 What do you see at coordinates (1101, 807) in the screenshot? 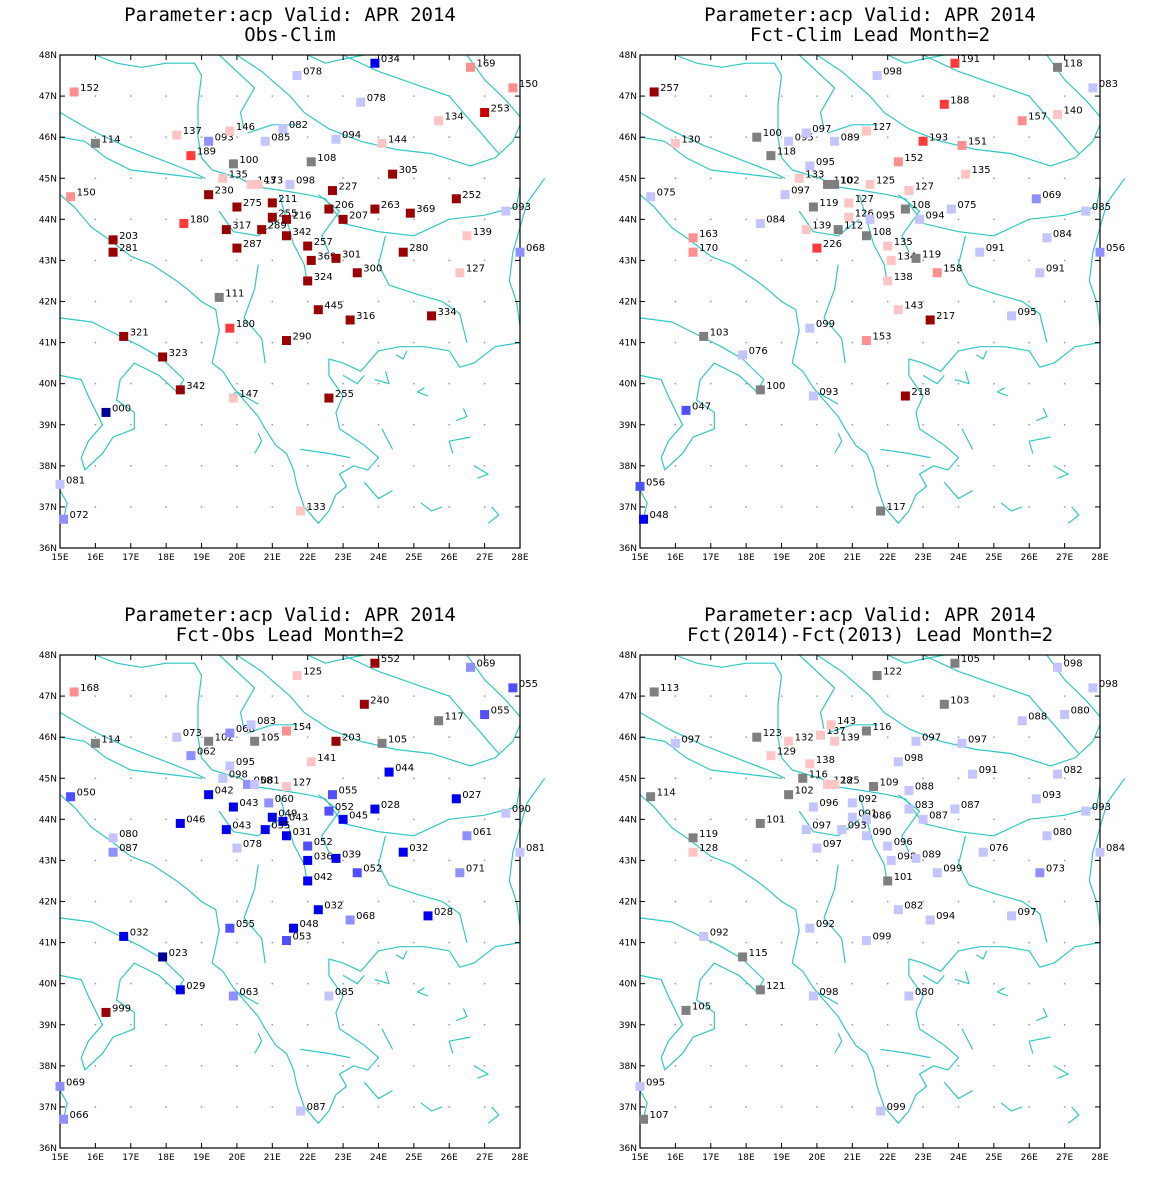
I see `station-label: 093` at bounding box center [1101, 807].